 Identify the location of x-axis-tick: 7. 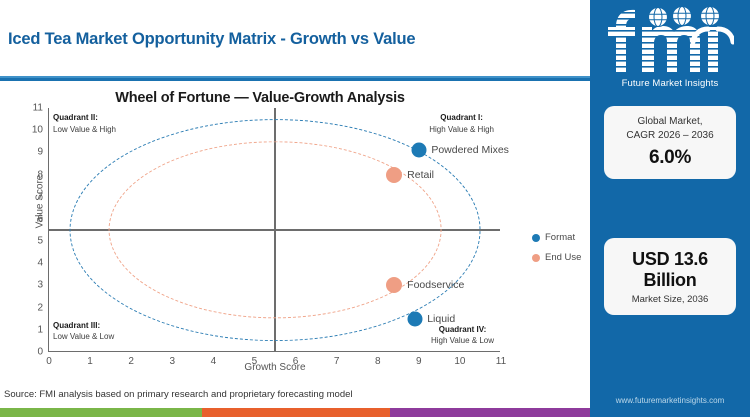
(336, 361).